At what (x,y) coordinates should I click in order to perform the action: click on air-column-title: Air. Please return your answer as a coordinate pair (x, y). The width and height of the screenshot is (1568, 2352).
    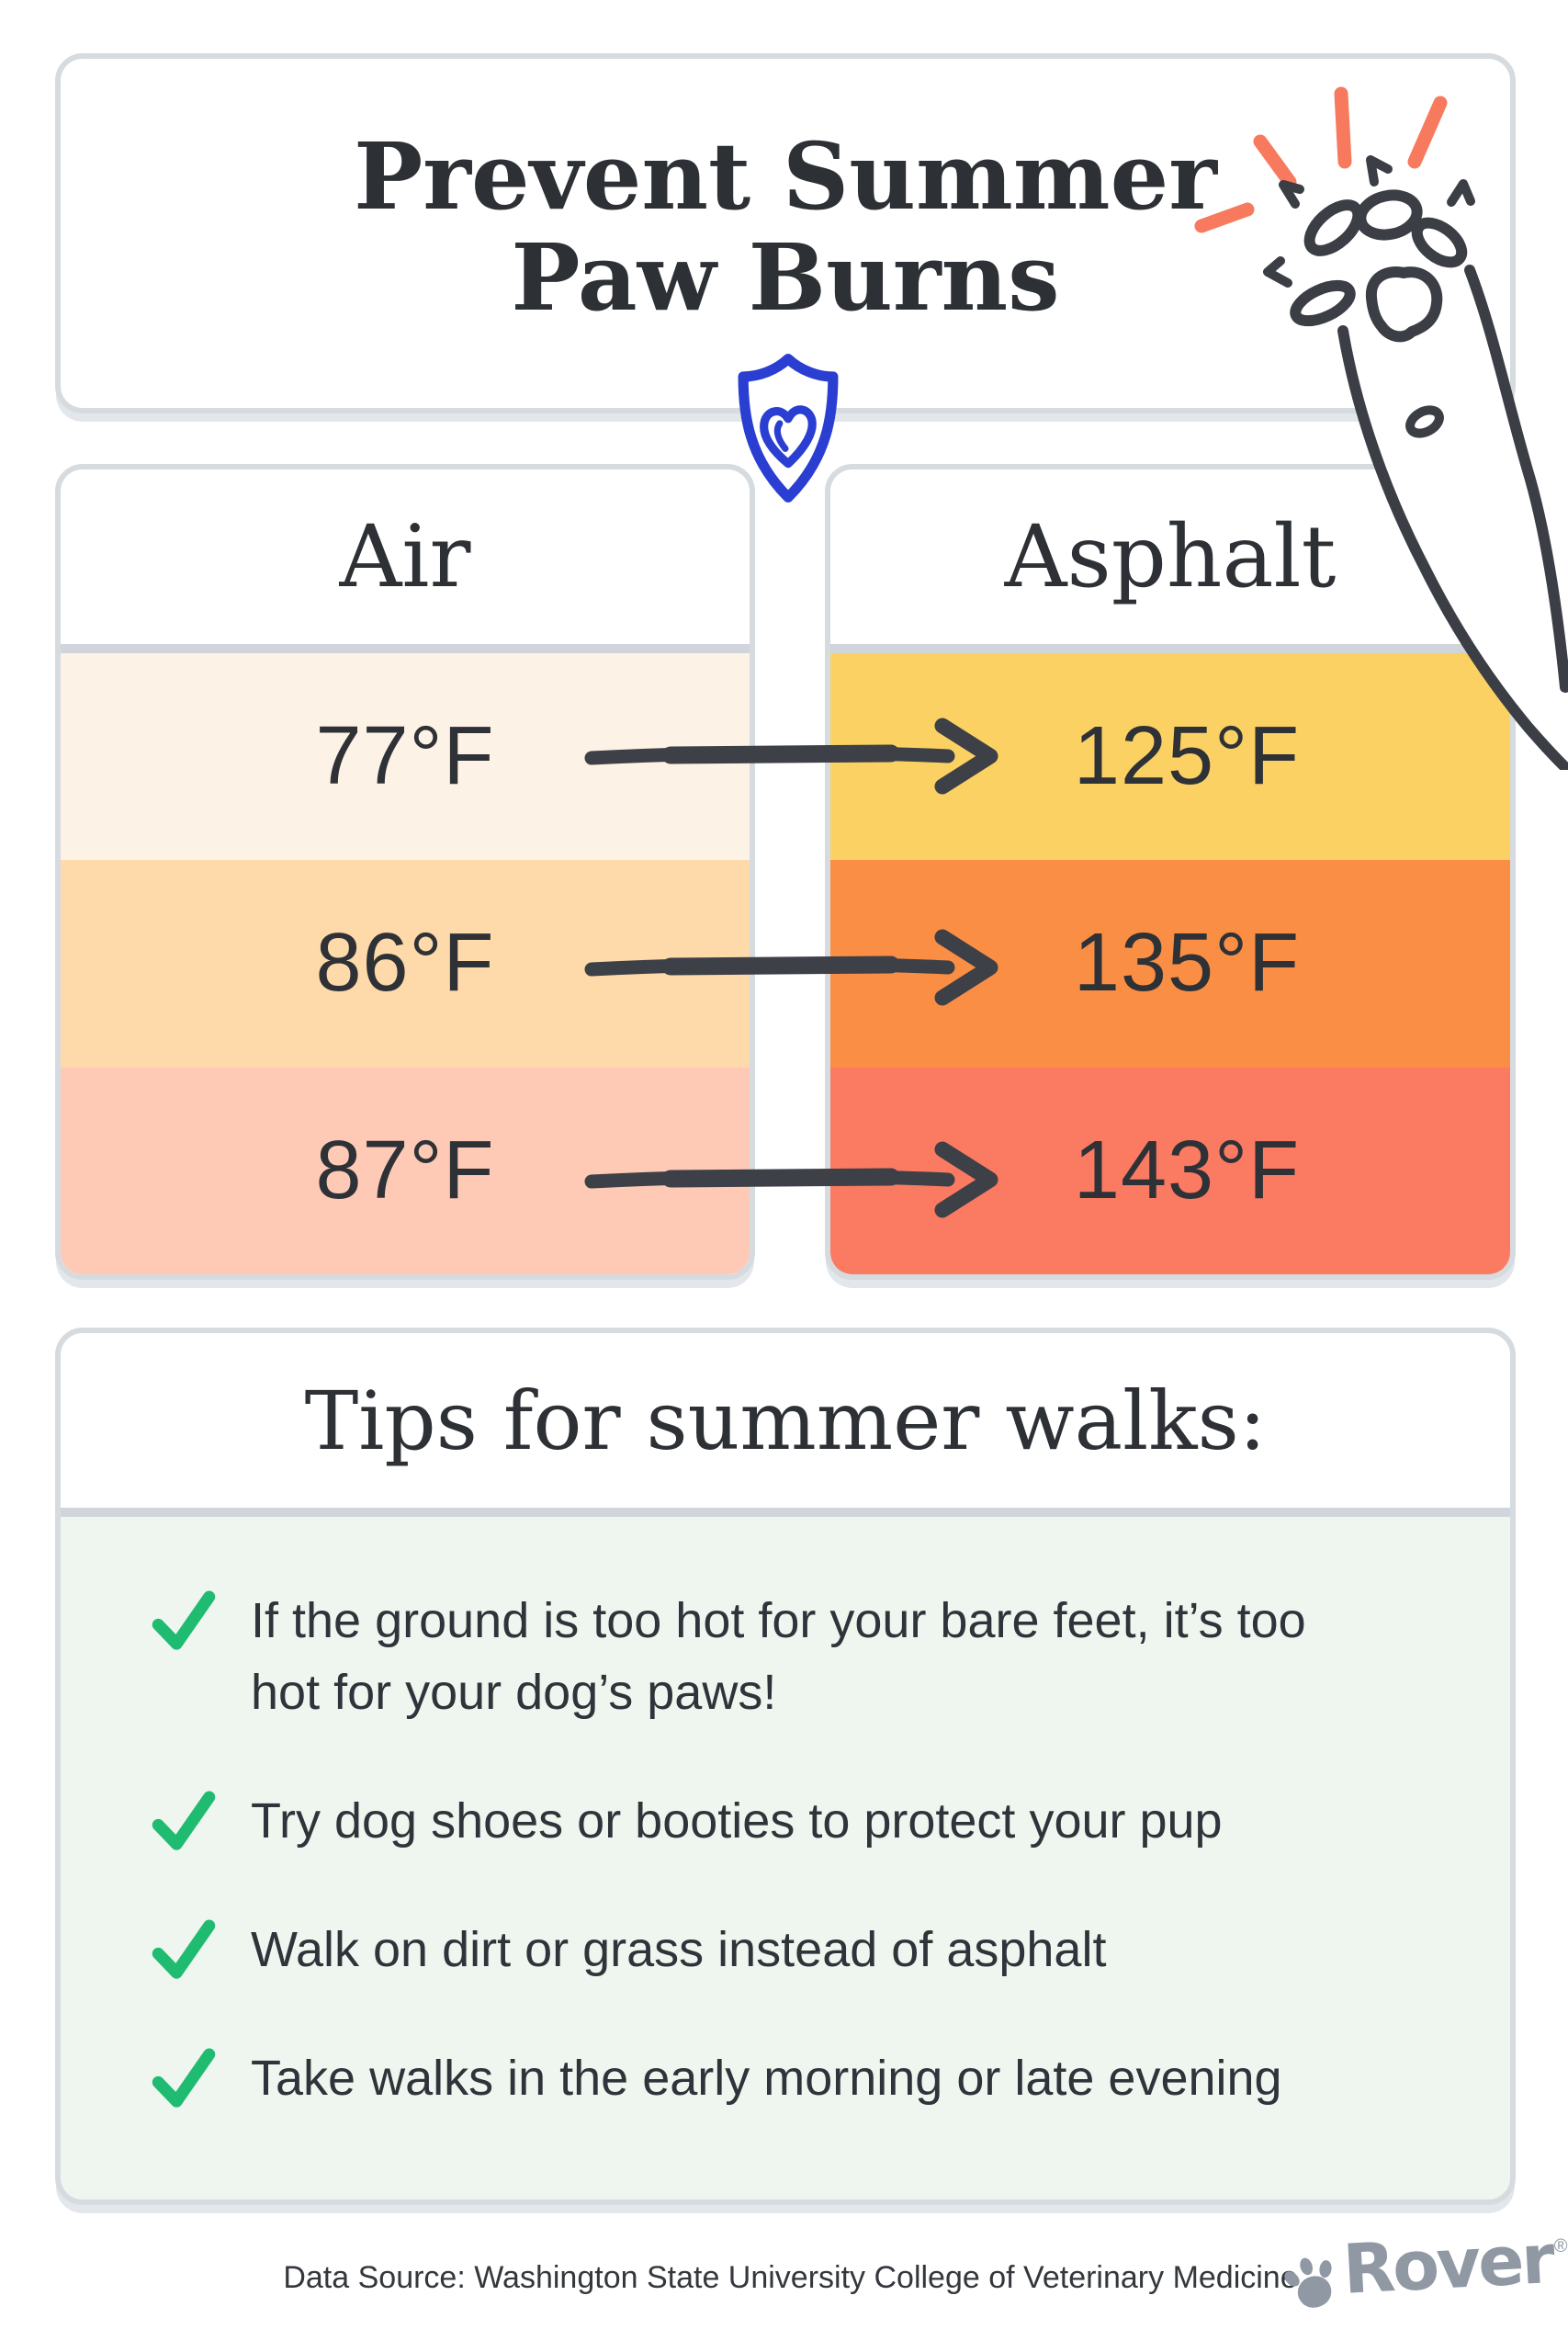
    Looking at the image, I should click on (405, 556).